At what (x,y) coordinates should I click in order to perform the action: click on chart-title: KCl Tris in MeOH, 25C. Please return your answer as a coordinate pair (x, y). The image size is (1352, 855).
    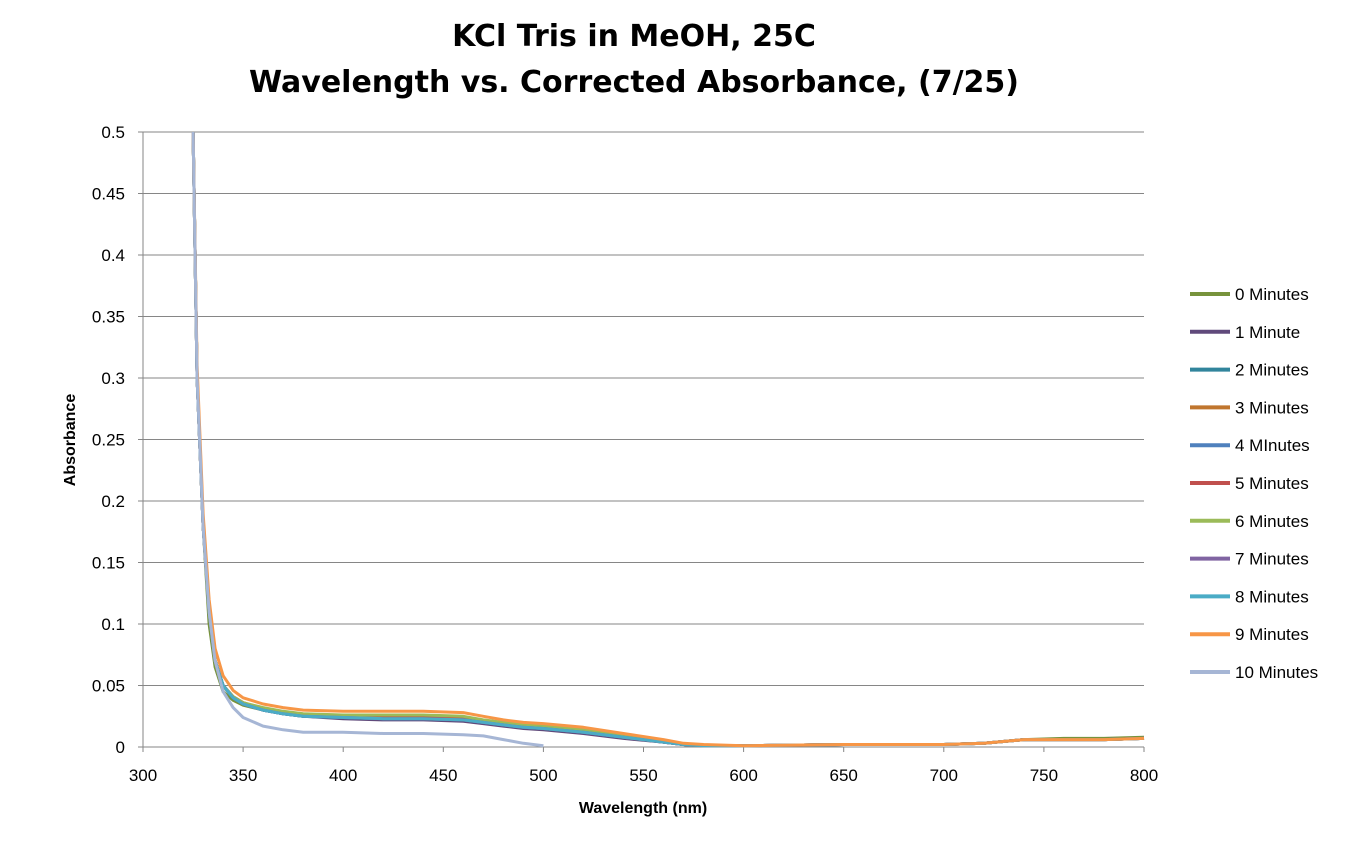
    Looking at the image, I should click on (634, 36).